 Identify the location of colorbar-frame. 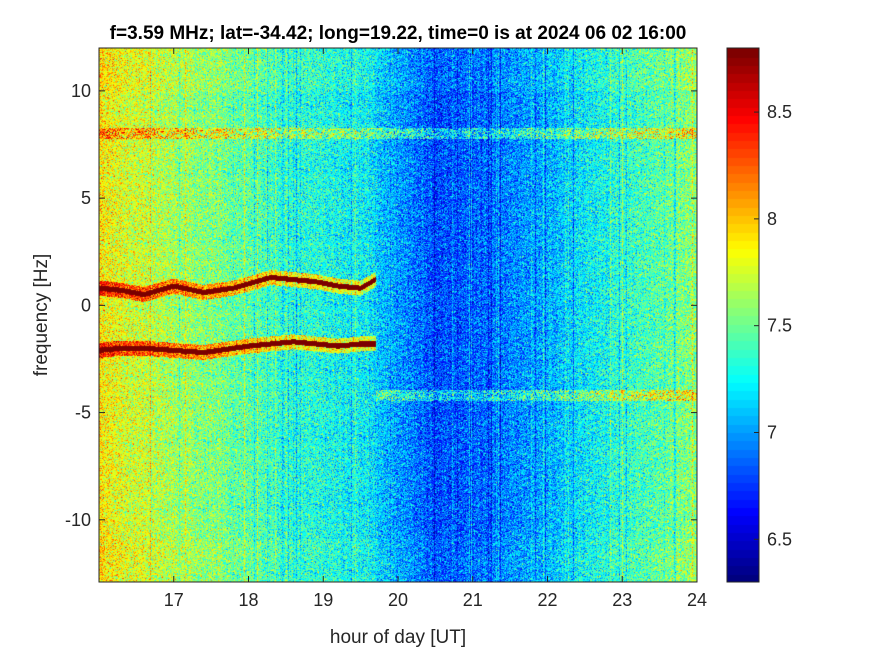
(743, 315).